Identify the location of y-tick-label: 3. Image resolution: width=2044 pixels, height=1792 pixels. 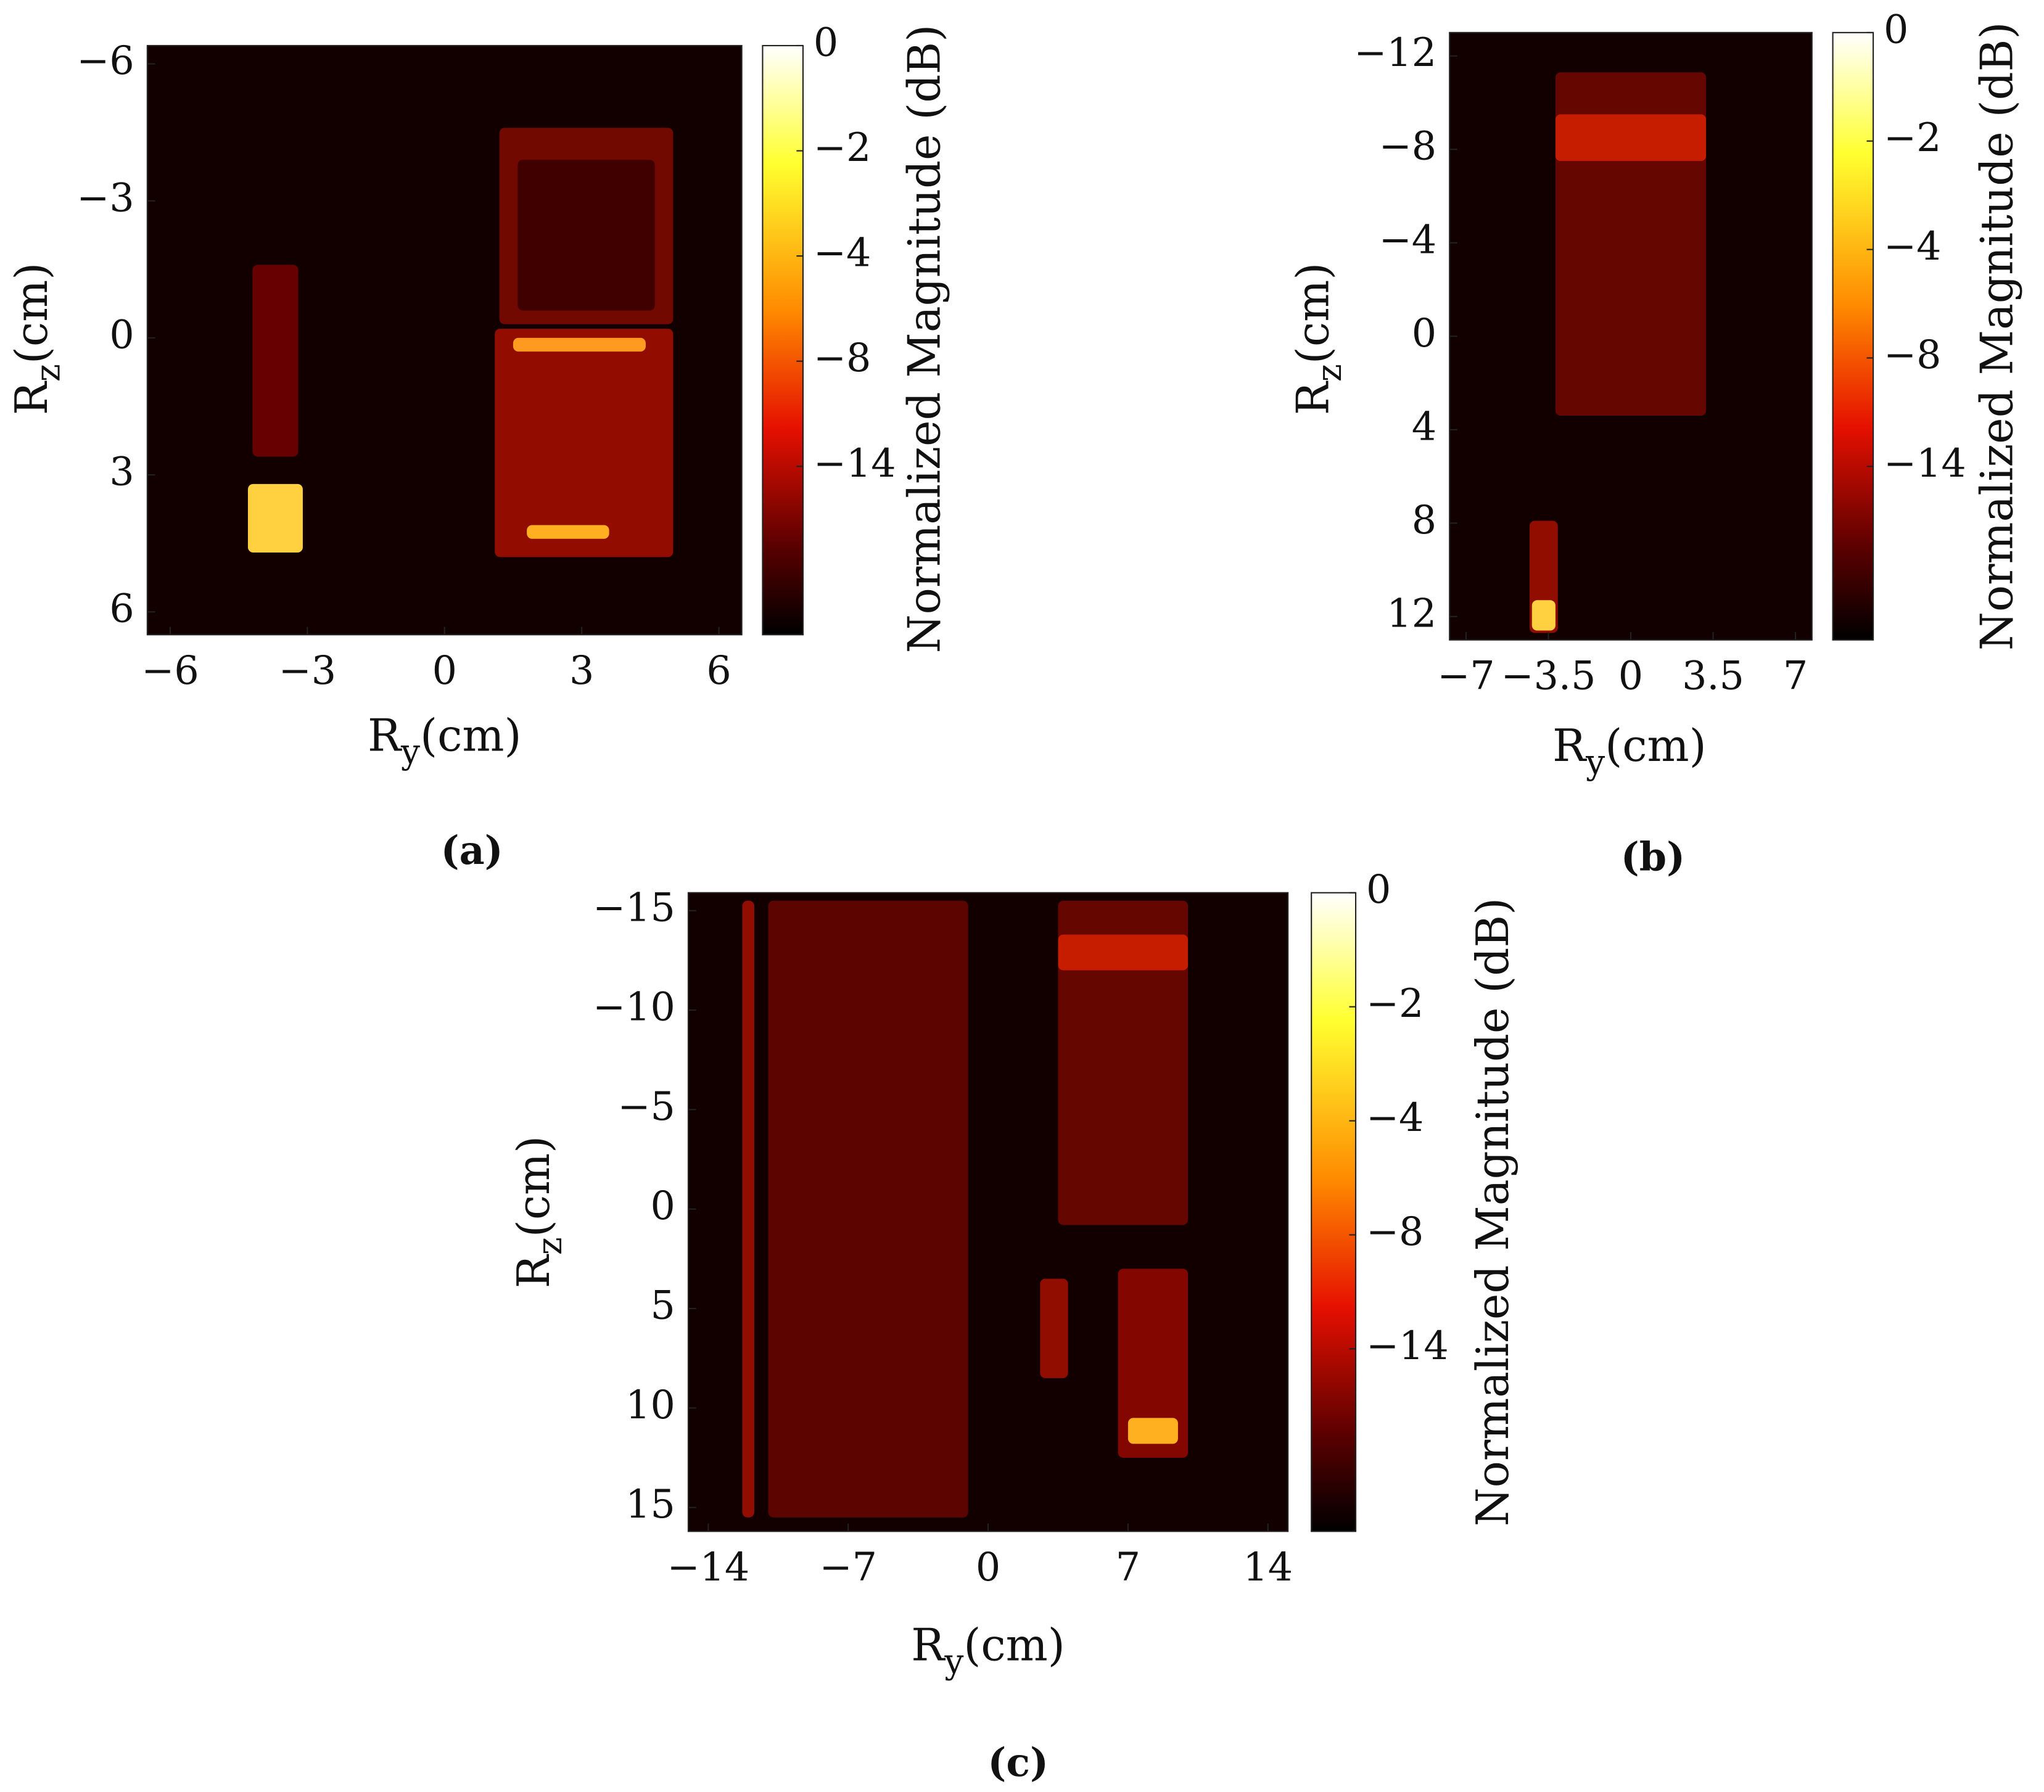
(121, 472).